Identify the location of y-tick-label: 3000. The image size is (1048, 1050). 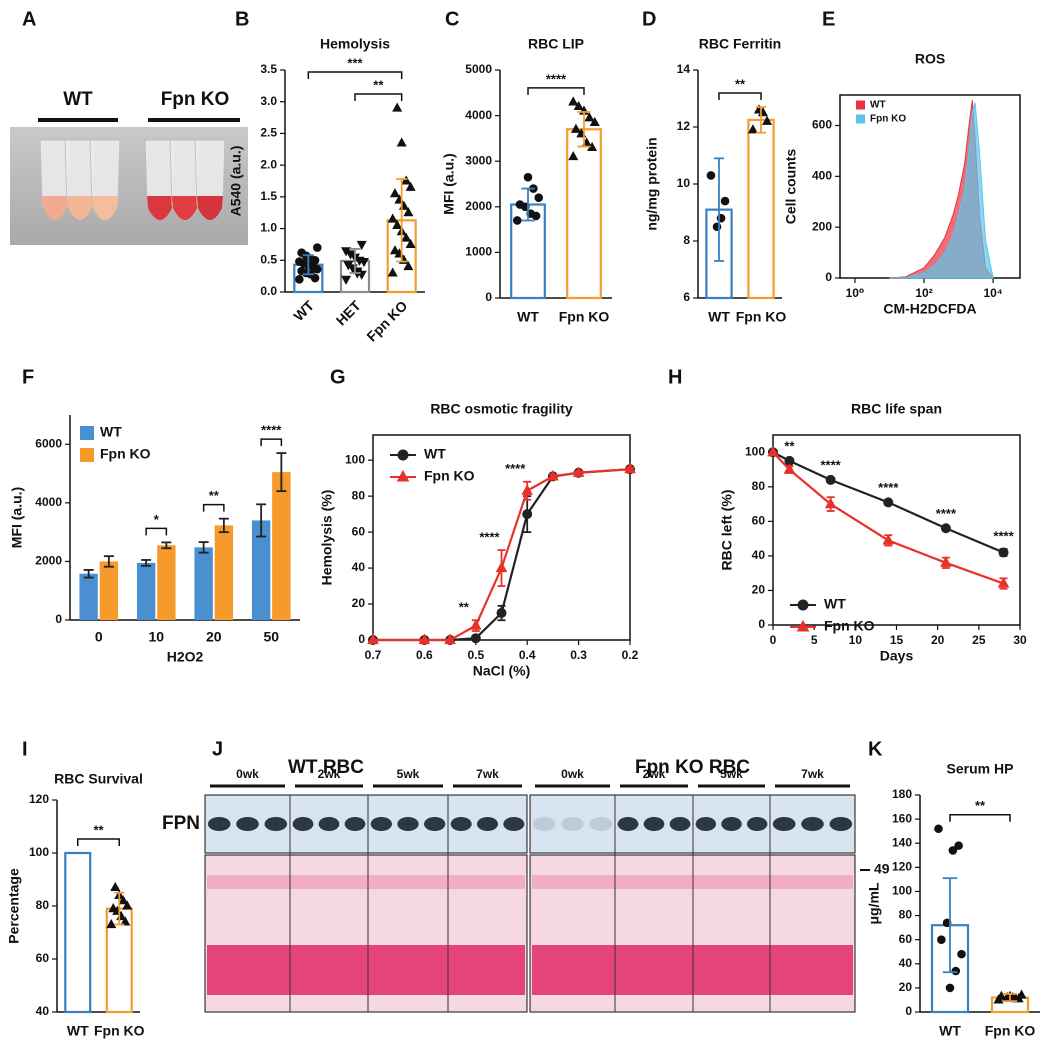
(478, 160).